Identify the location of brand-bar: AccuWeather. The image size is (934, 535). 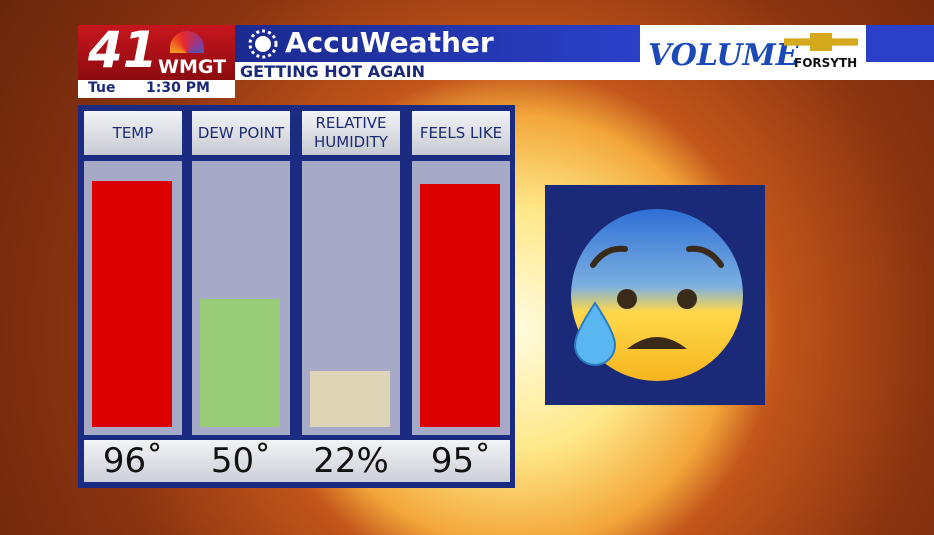
(437, 43).